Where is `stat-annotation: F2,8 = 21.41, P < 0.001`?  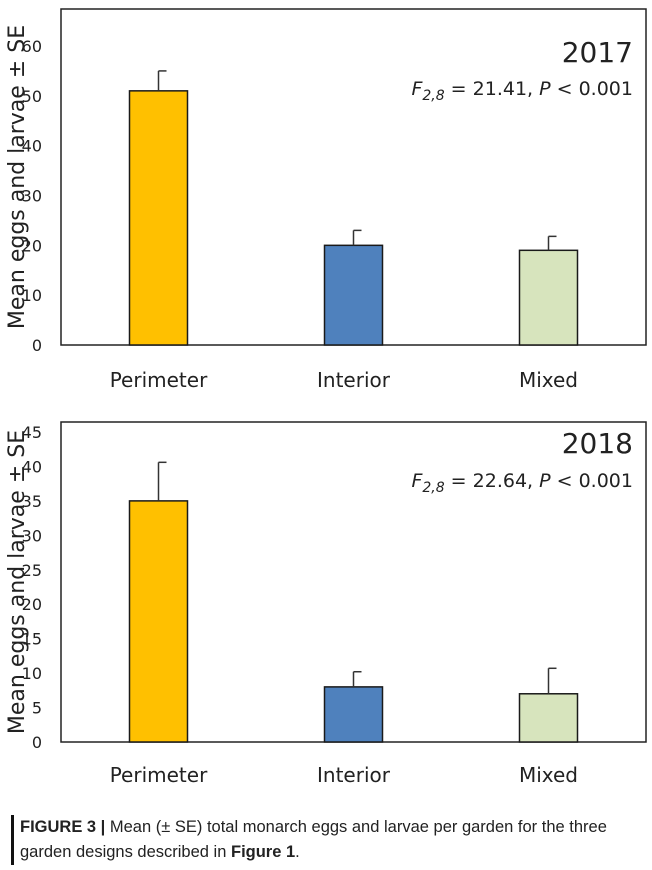
stat-annotation: F2,8 = 21.41, P < 0.001 is located at coordinates (522, 91).